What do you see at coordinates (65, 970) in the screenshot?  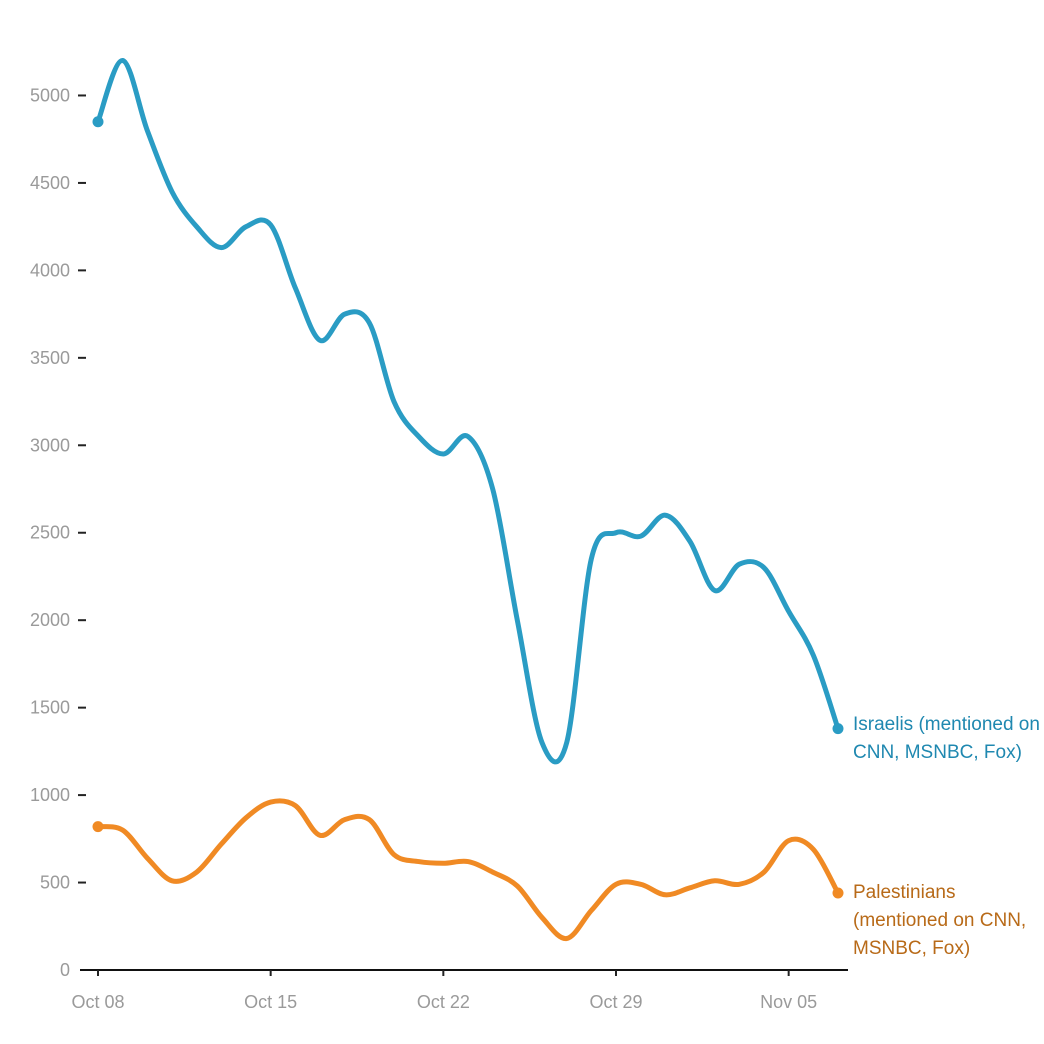 I see `y-tick-label: 0` at bounding box center [65, 970].